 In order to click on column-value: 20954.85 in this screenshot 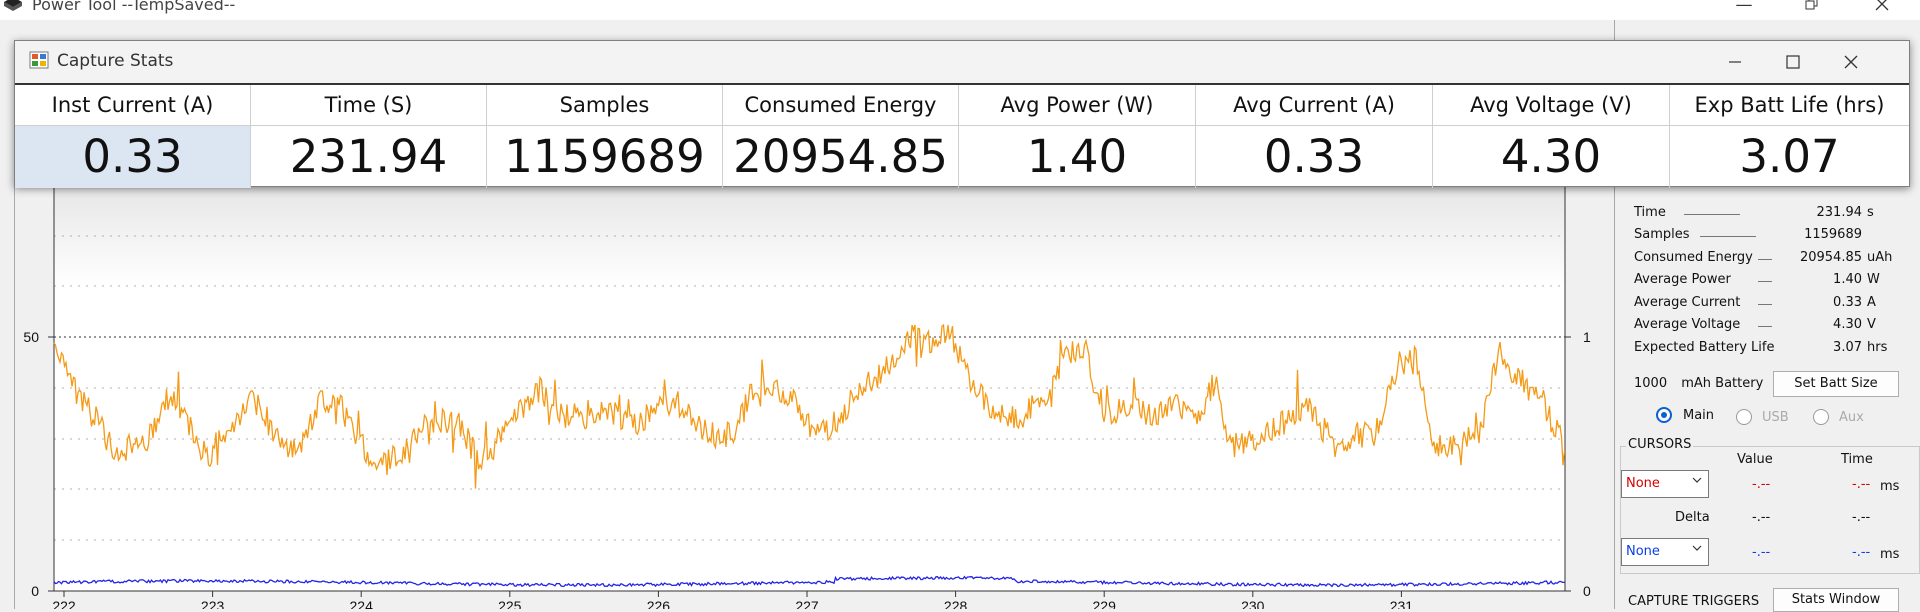, I will do `click(840, 156)`.